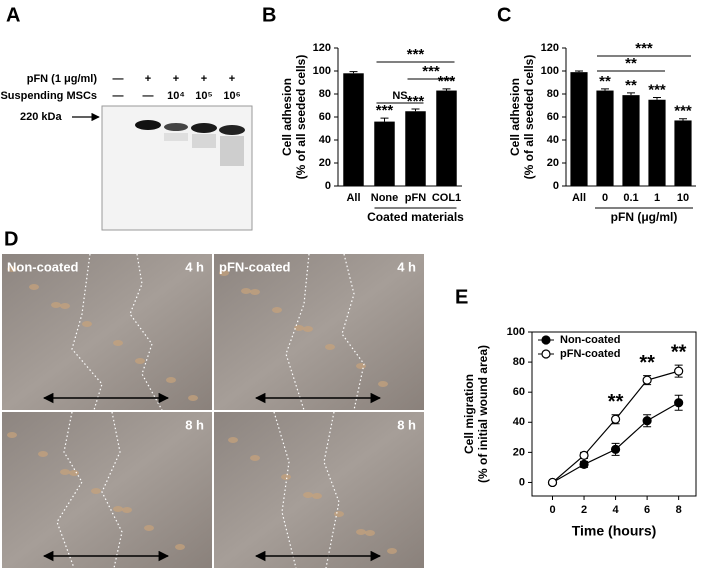  I want to click on x-axis-label: Coated materials, so click(415, 217).